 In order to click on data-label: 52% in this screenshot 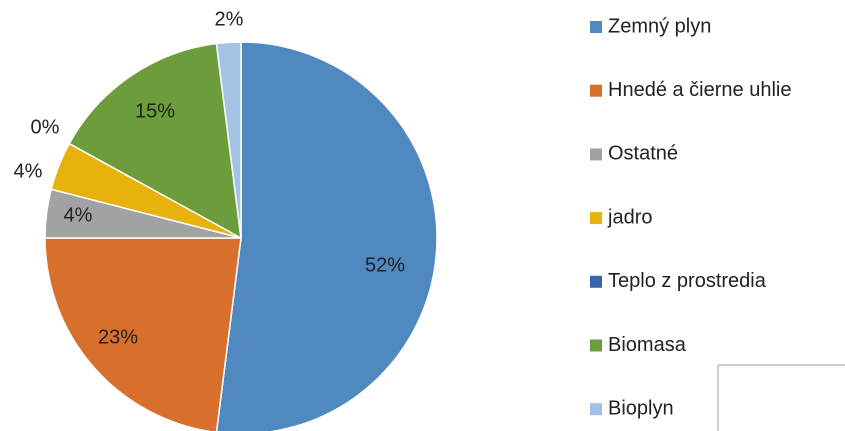, I will do `click(385, 265)`.